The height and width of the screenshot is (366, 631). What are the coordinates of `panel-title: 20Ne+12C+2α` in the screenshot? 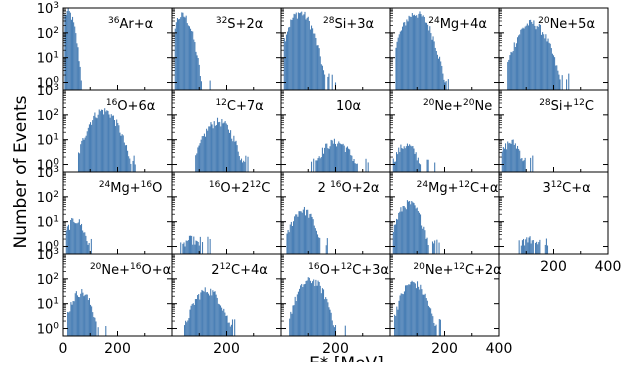 It's located at (457, 270).